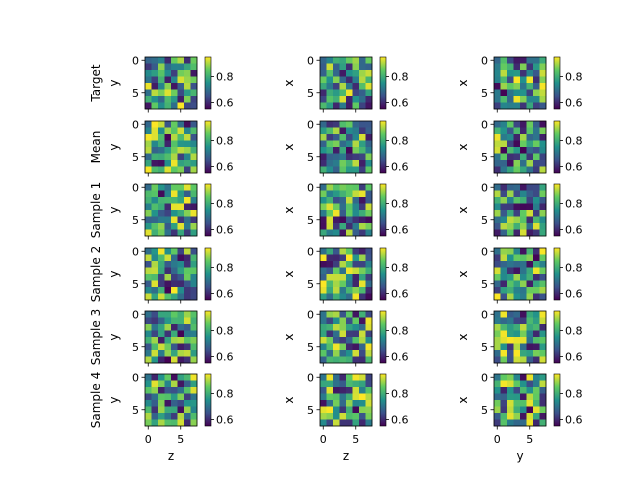 The image size is (640, 480). Describe the element at coordinates (225, 357) in the screenshot. I see `colorbar-tick-label: 0.6` at that location.